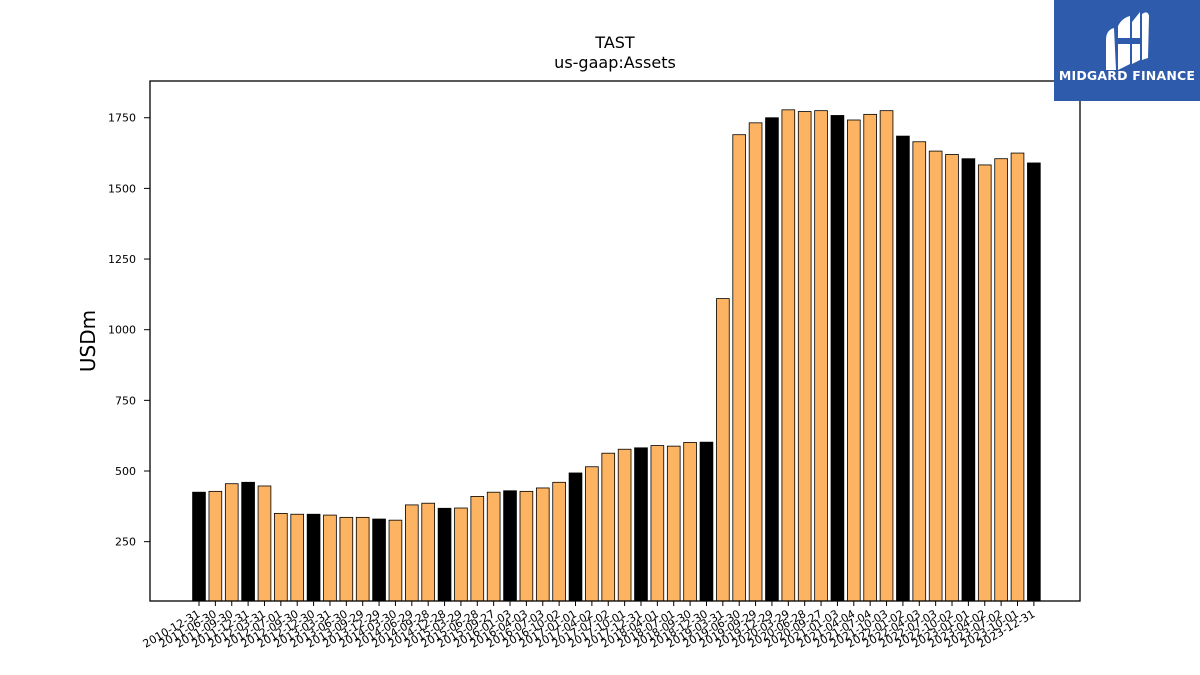 This screenshot has height=675, width=1200. Describe the element at coordinates (125, 471) in the screenshot. I see `y-tick-label: 500` at that location.